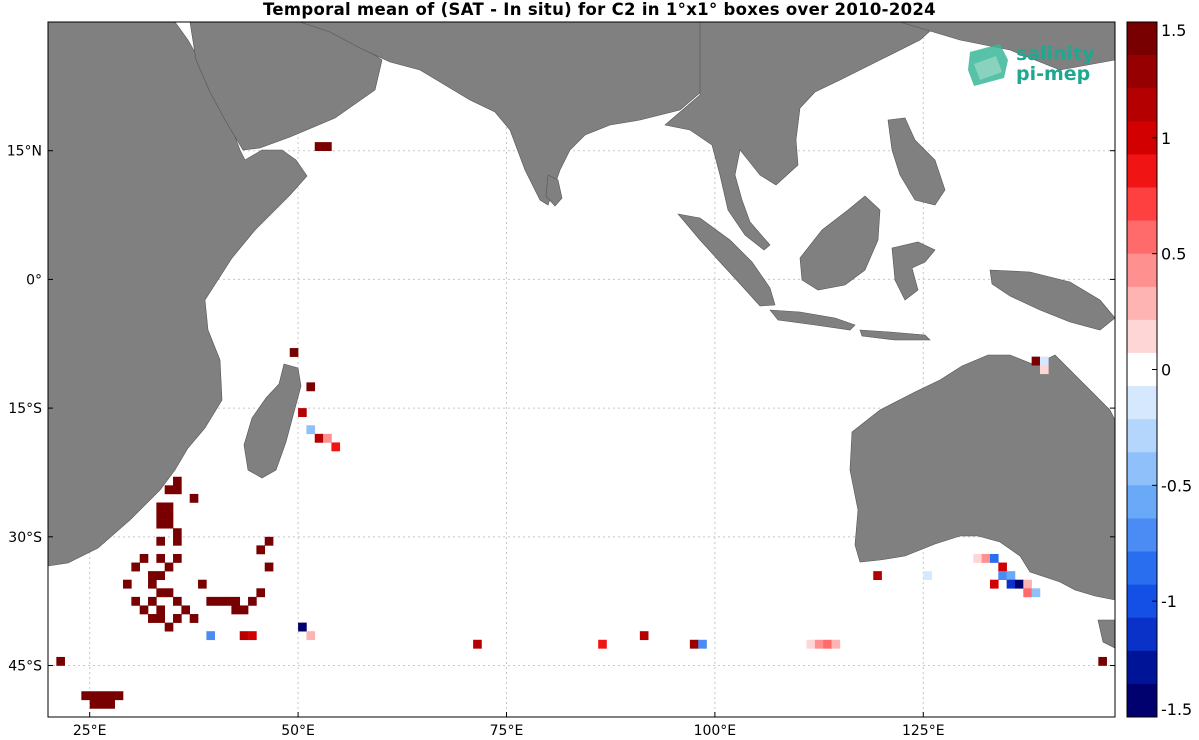  What do you see at coordinates (1052, 300) in the screenshot?
I see `land-new-guinea` at bounding box center [1052, 300].